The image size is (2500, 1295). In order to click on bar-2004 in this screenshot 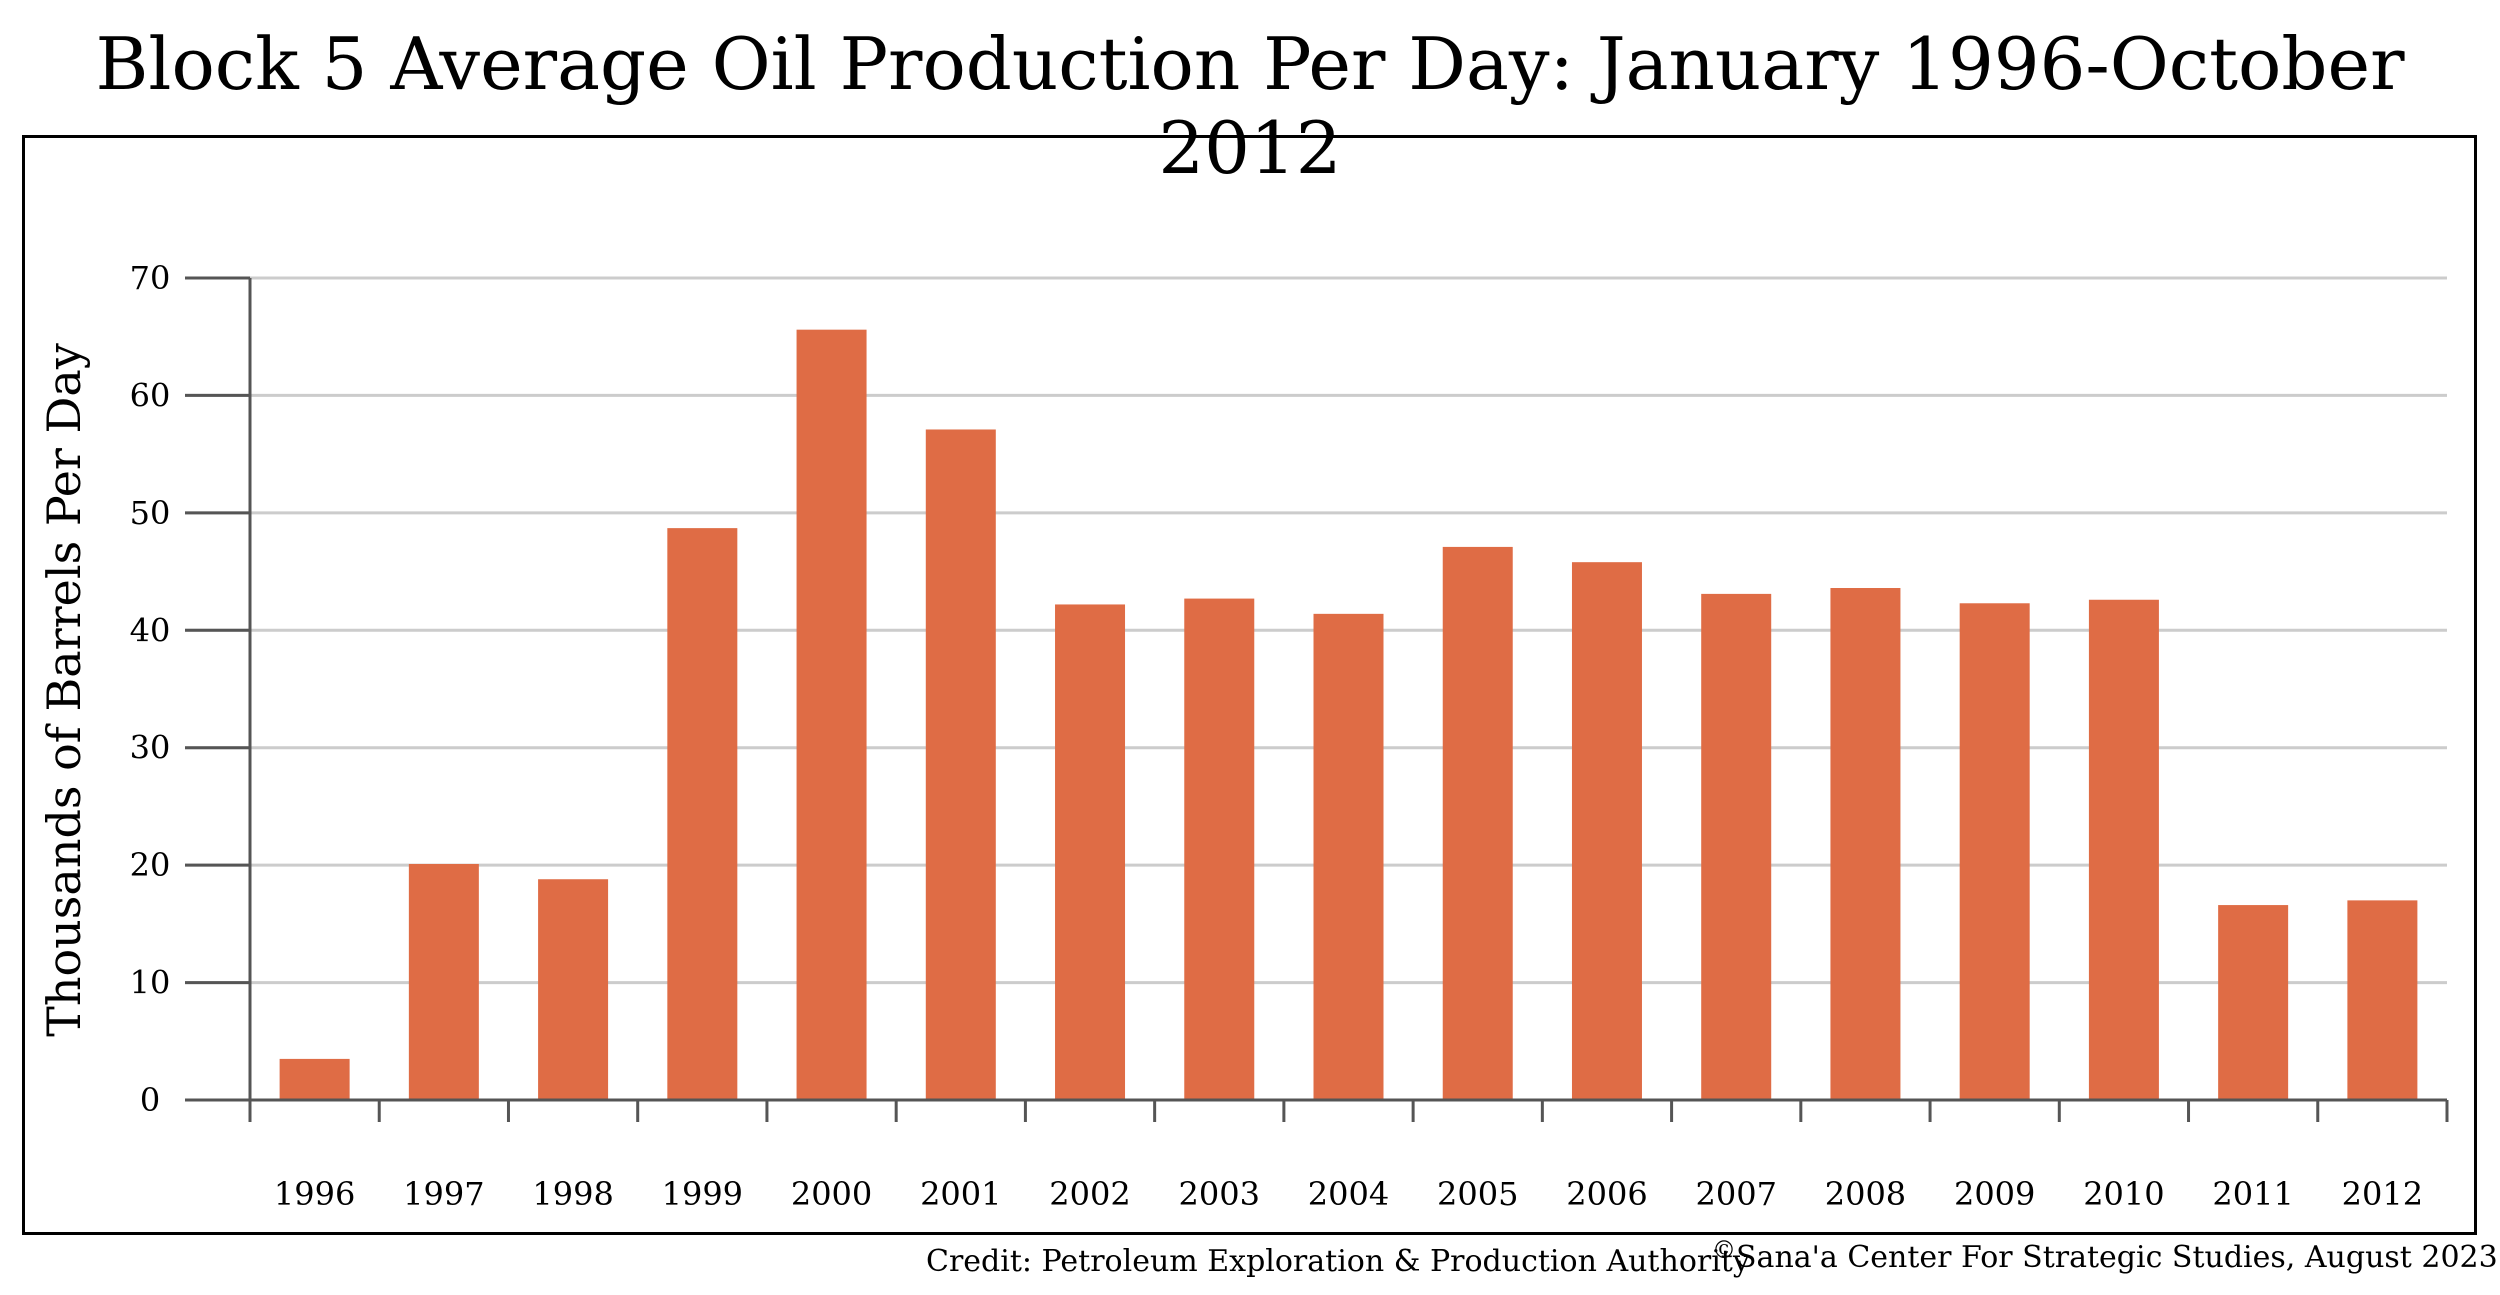, I will do `click(1348, 856)`.